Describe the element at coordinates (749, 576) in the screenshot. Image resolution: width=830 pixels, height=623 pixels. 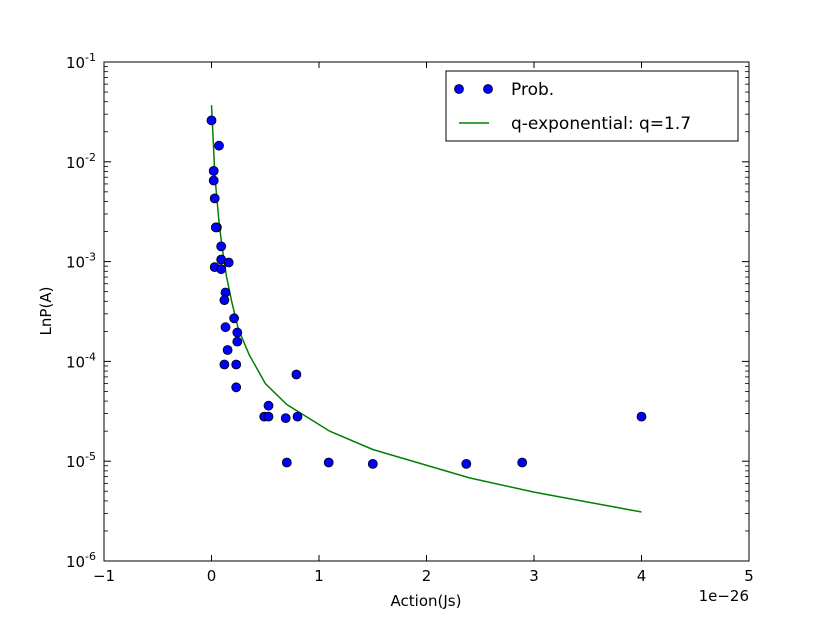
I see `x-tick-label: 5` at that location.